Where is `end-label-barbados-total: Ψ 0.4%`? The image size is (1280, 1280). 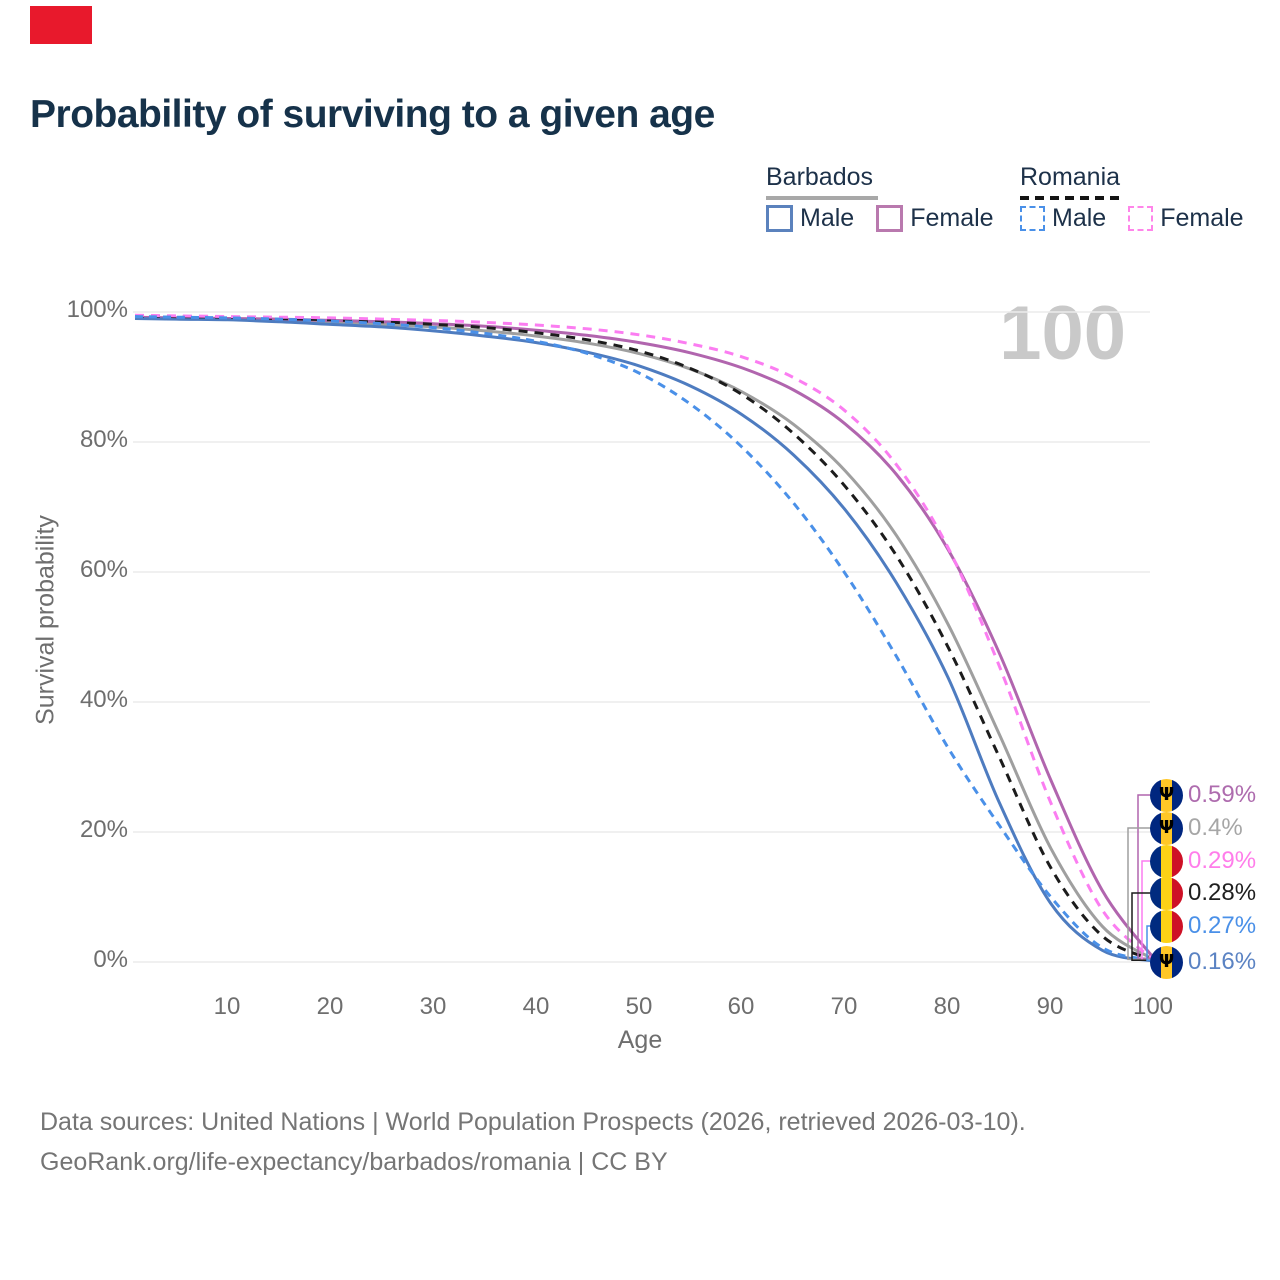
end-label-barbados-total: Ψ 0.4% is located at coordinates (1196, 828).